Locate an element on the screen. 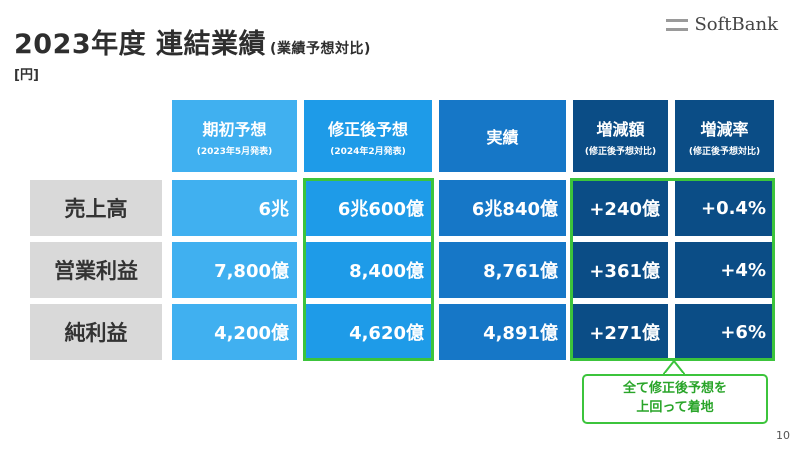 The height and width of the screenshot is (450, 800). title-main: 2023年度 連結業績 is located at coordinates (140, 44).